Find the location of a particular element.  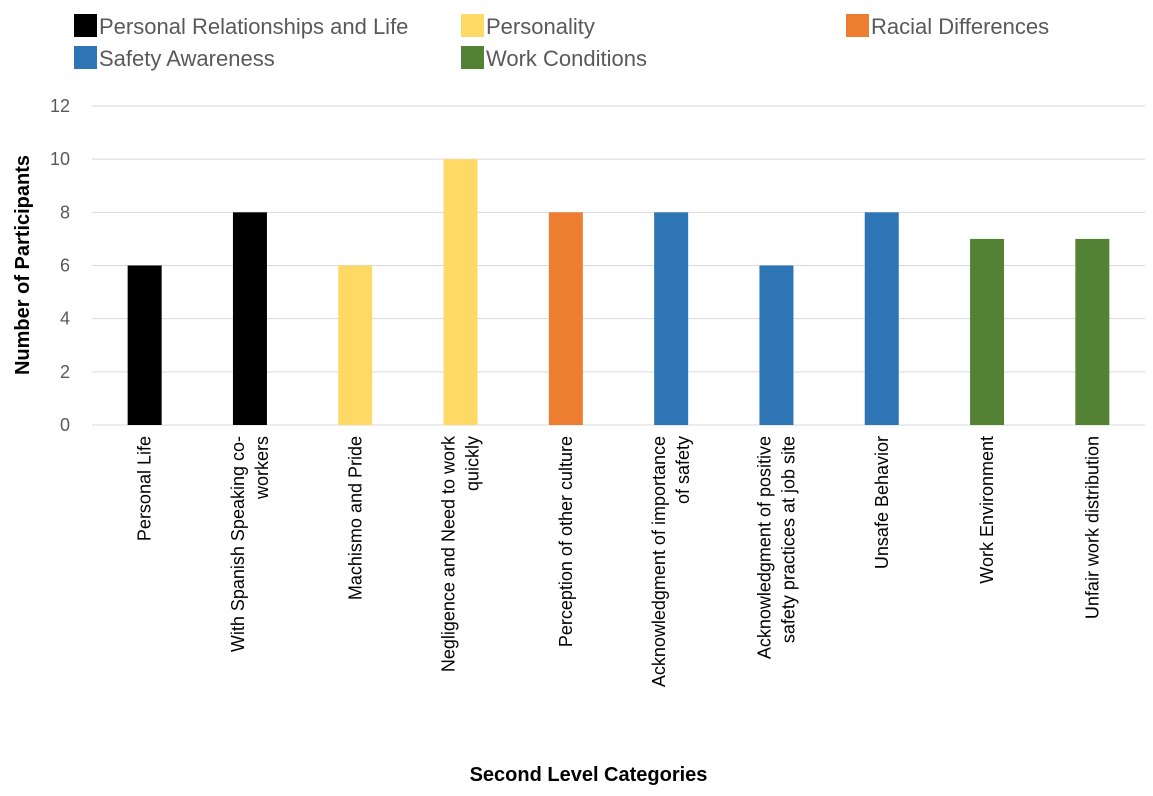

x-category-label-7-line-0: Unsafe Behavior is located at coordinates (882, 502).